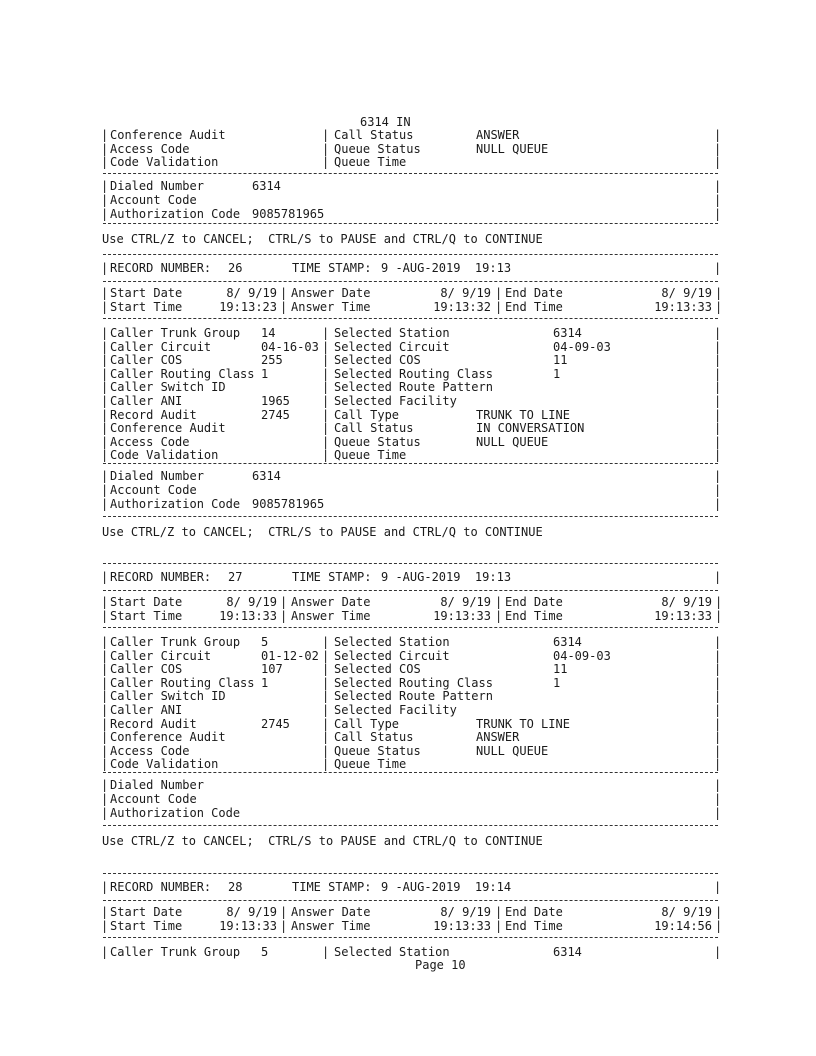 The image size is (816, 1056). What do you see at coordinates (288, 214) in the screenshot?
I see `dialed-field-value: 9085781965` at bounding box center [288, 214].